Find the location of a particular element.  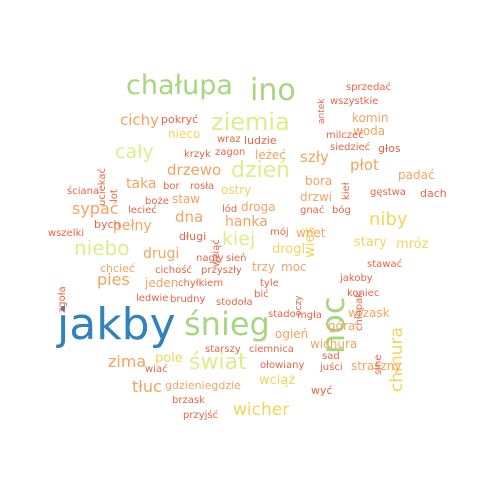

word-101: sine is located at coordinates (378, 364).